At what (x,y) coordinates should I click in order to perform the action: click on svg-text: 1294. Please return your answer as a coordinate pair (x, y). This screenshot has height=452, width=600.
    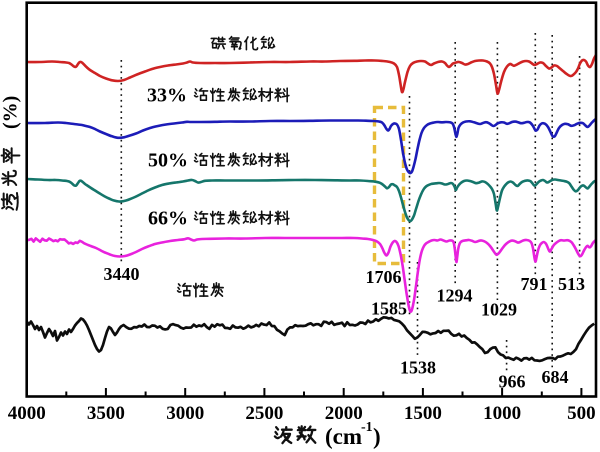
    Looking at the image, I should click on (455, 296).